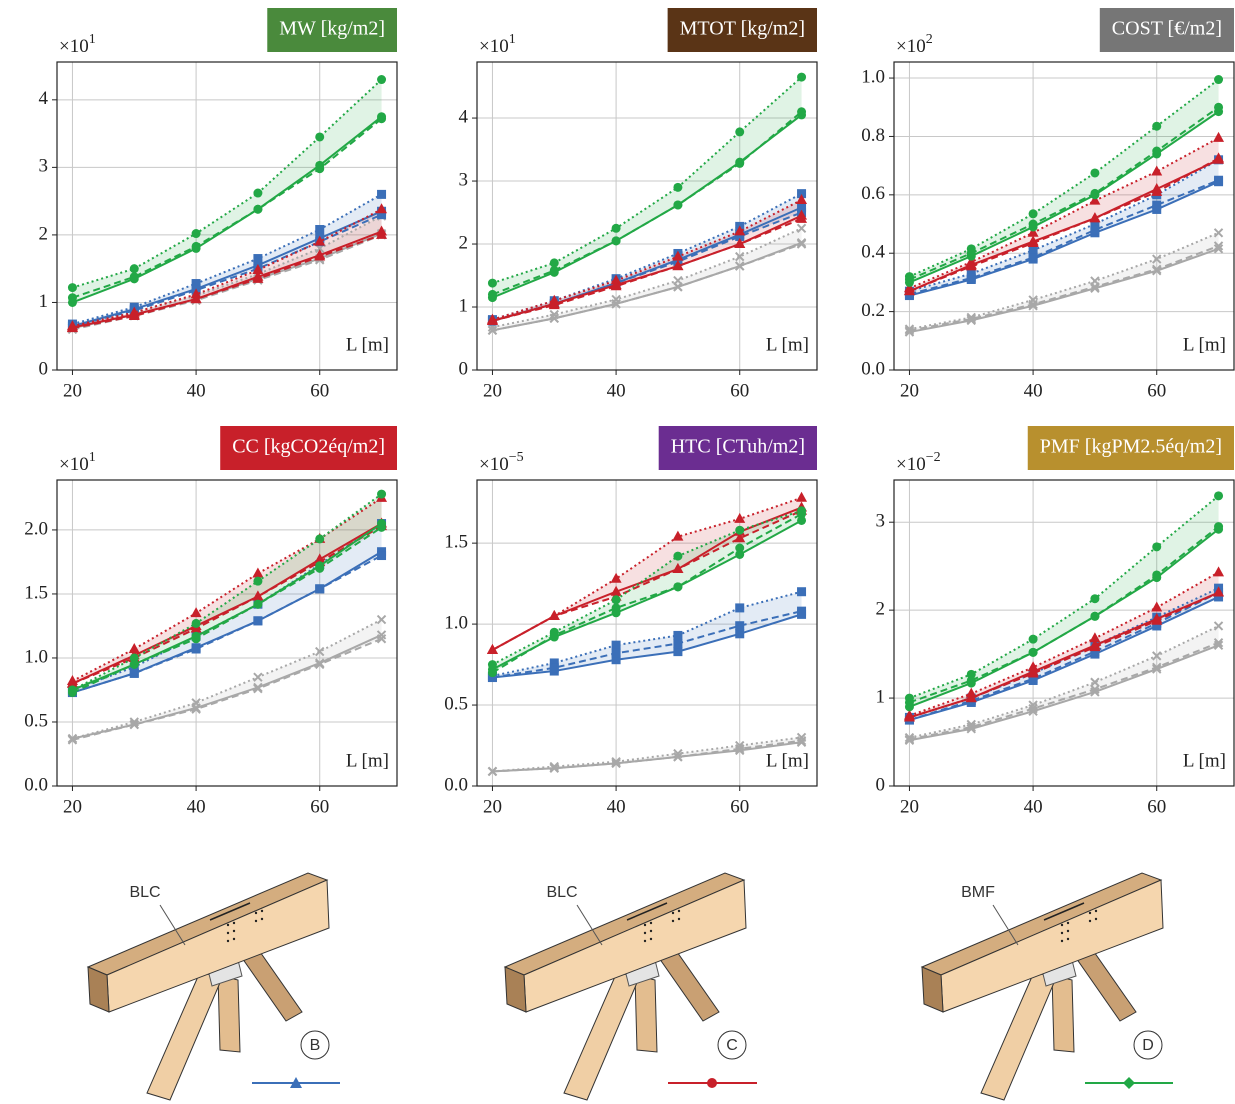  What do you see at coordinates (1204, 344) in the screenshot?
I see `x-axis-label: L [m]` at bounding box center [1204, 344].